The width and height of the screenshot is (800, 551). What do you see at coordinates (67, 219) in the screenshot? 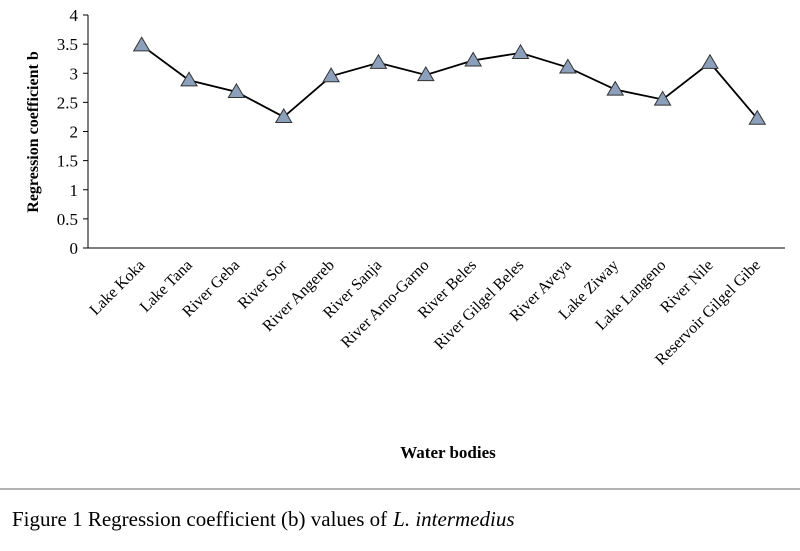
I see `y-tick-label: 0.5` at bounding box center [67, 219].